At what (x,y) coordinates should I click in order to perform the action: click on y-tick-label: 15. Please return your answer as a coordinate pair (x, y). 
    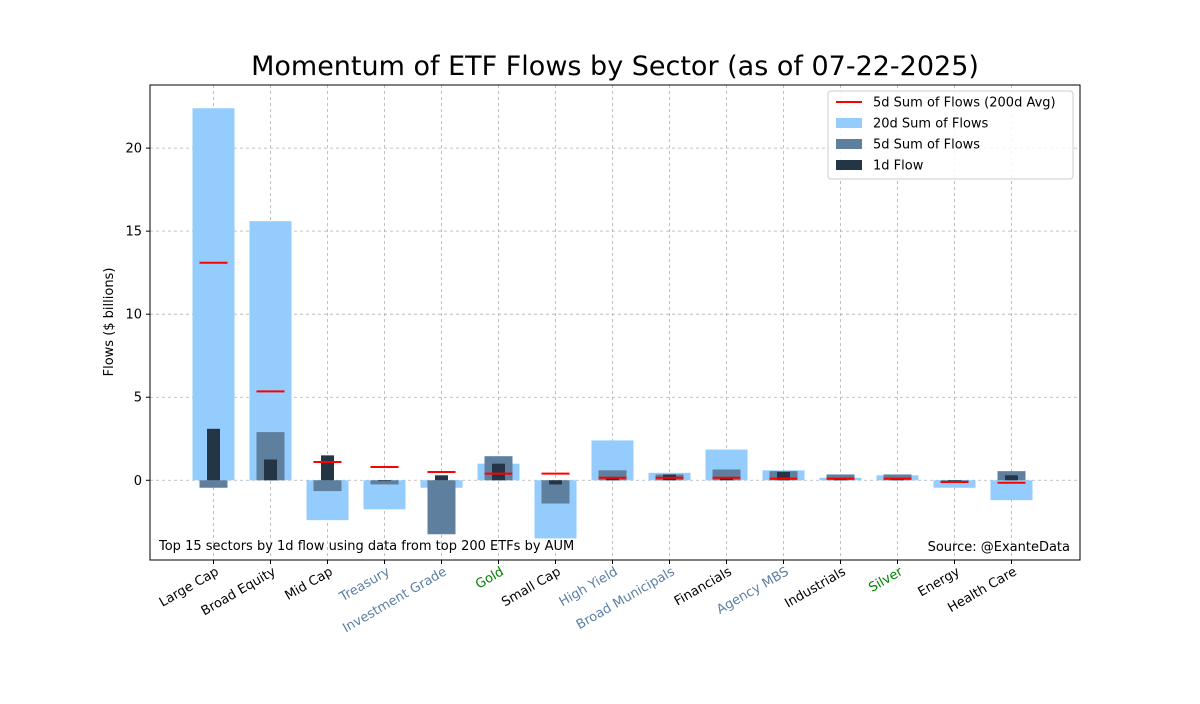
    Looking at the image, I should click on (133, 232).